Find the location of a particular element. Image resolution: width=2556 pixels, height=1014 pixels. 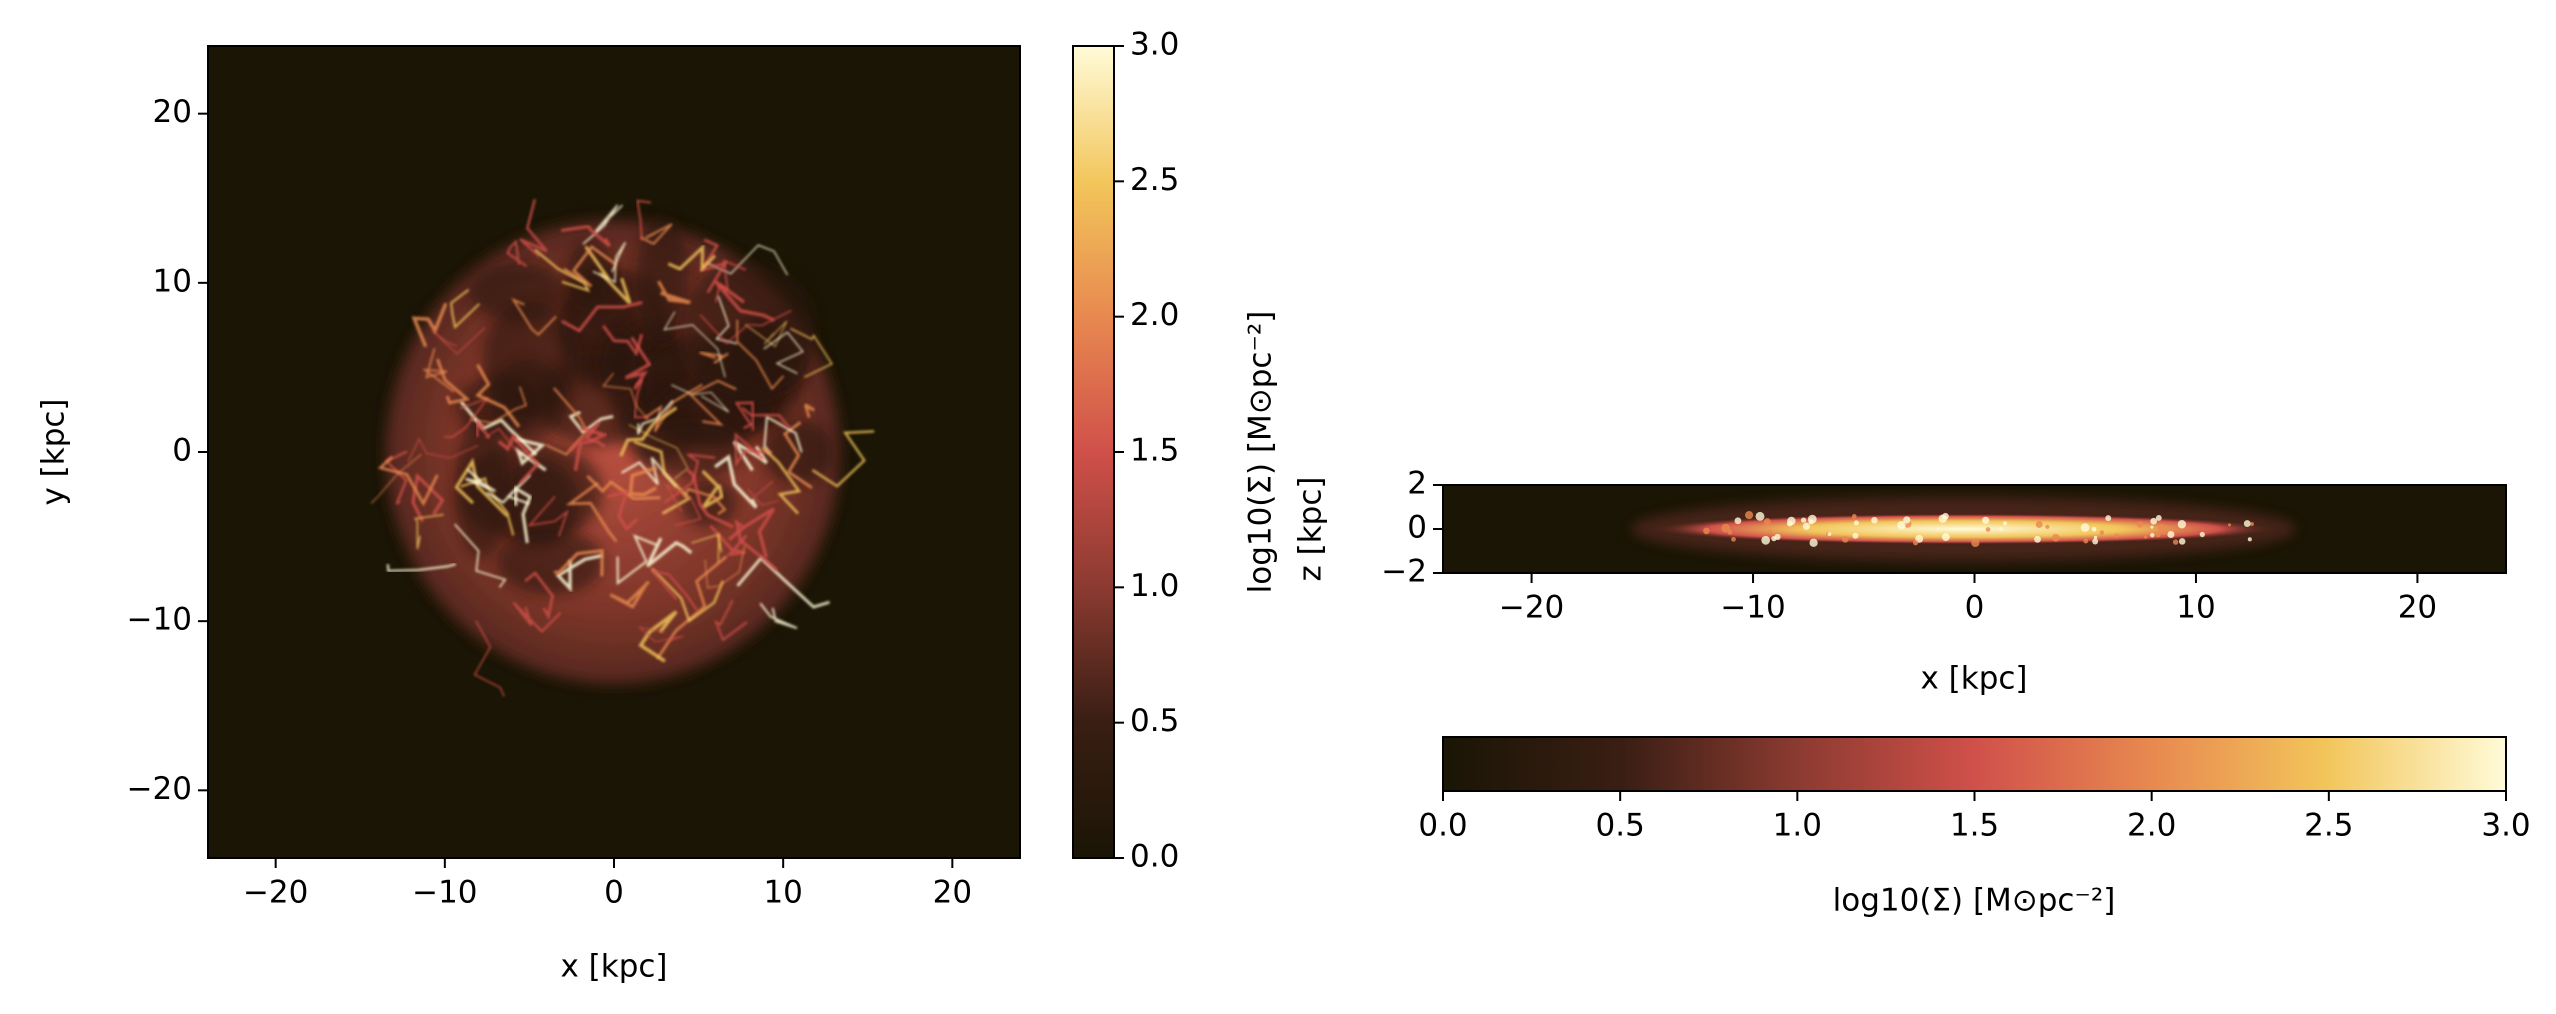

y-tick-label: −20 is located at coordinates (159, 789).